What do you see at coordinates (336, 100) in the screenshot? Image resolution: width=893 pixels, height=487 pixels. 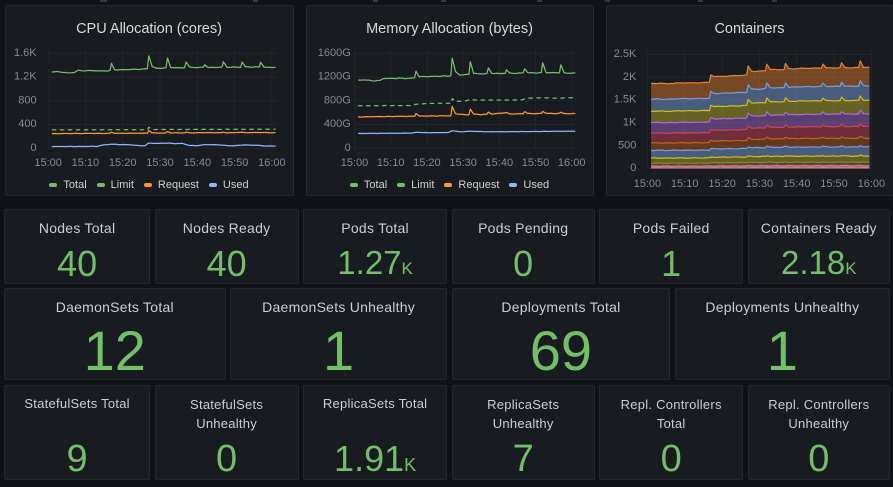 I see `svg-text: 800G` at bounding box center [336, 100].